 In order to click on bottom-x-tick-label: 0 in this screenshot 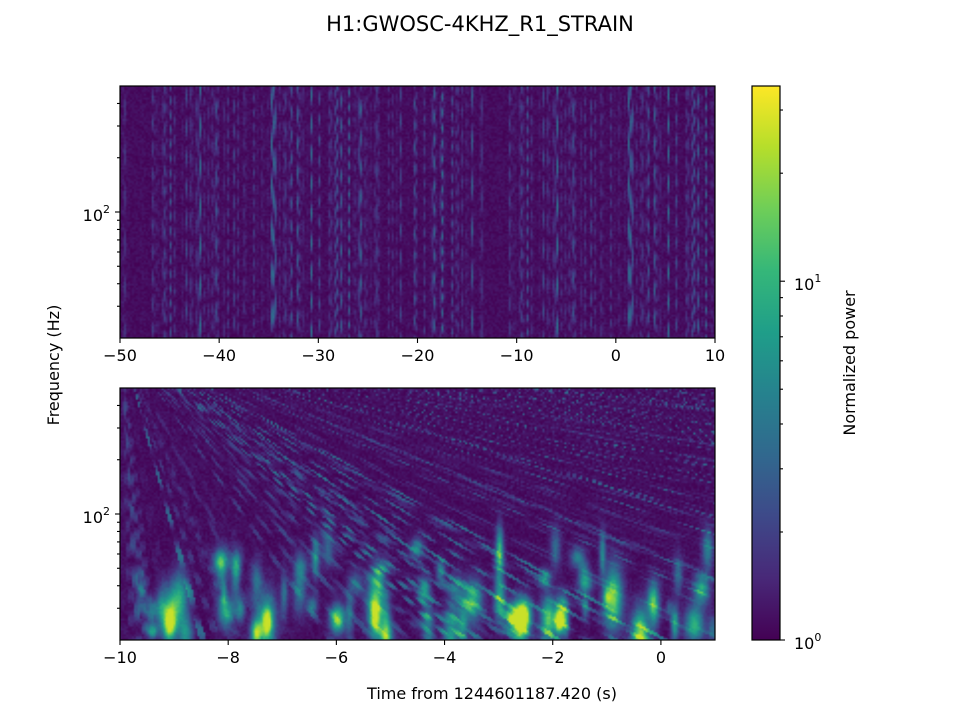, I will do `click(661, 657)`.